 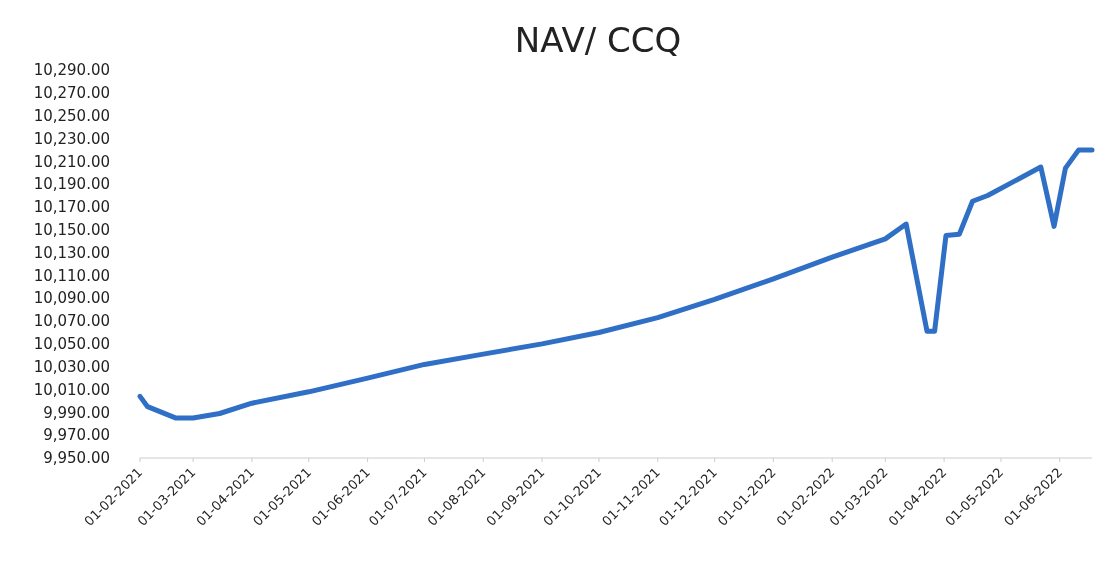 I want to click on y-tick-label: 10,270.00, so click(x=71, y=93).